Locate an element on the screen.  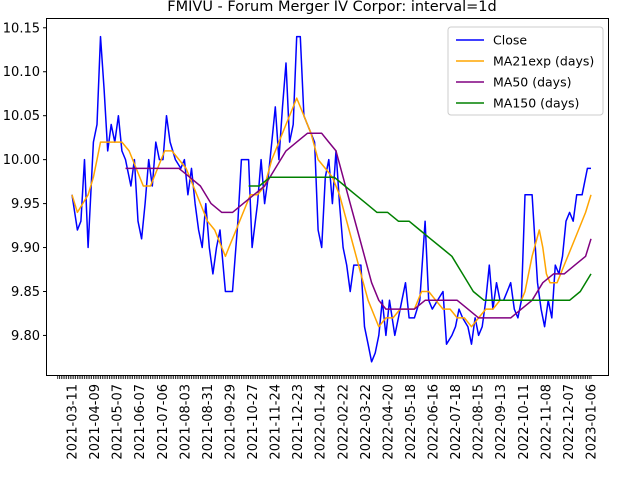
x-tick-label: 2021-09-29 is located at coordinates (230, 422).